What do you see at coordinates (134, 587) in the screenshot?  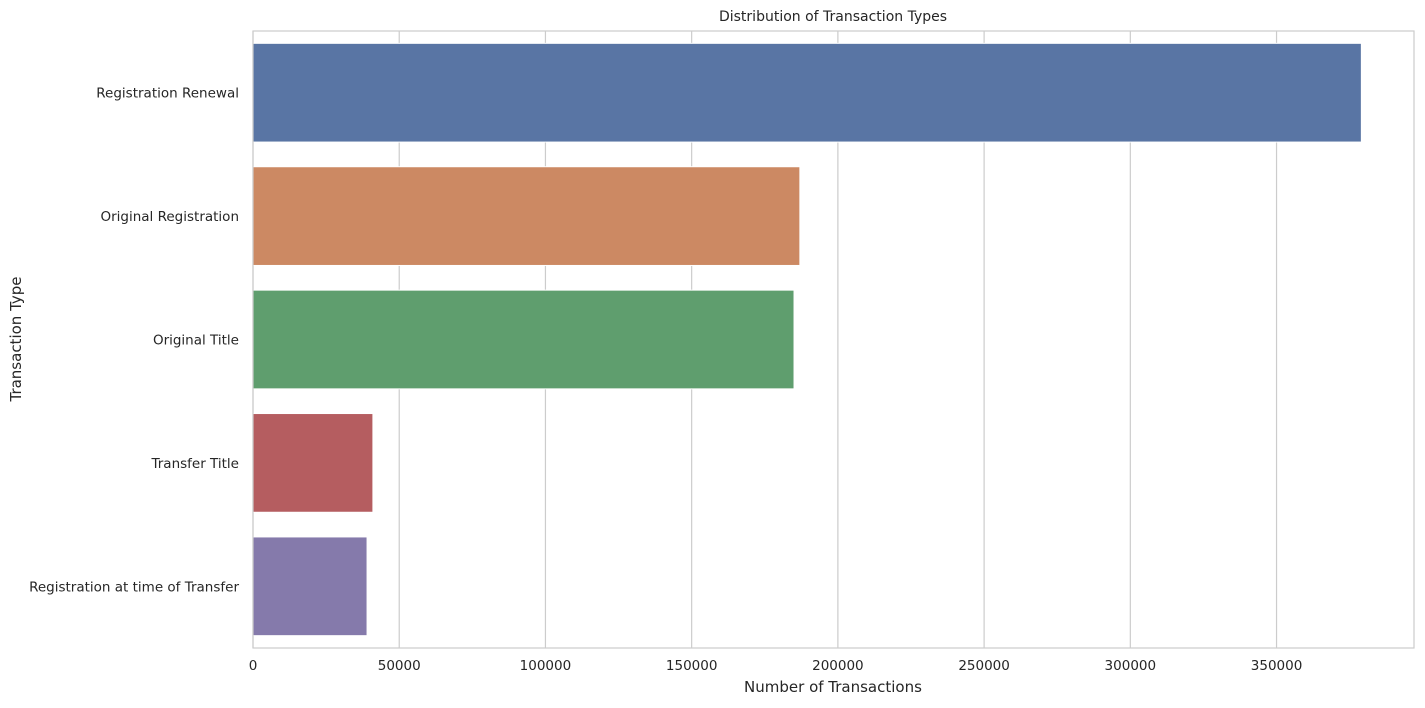 I see `y-tick-label: Registration at time of Transfer` at bounding box center [134, 587].